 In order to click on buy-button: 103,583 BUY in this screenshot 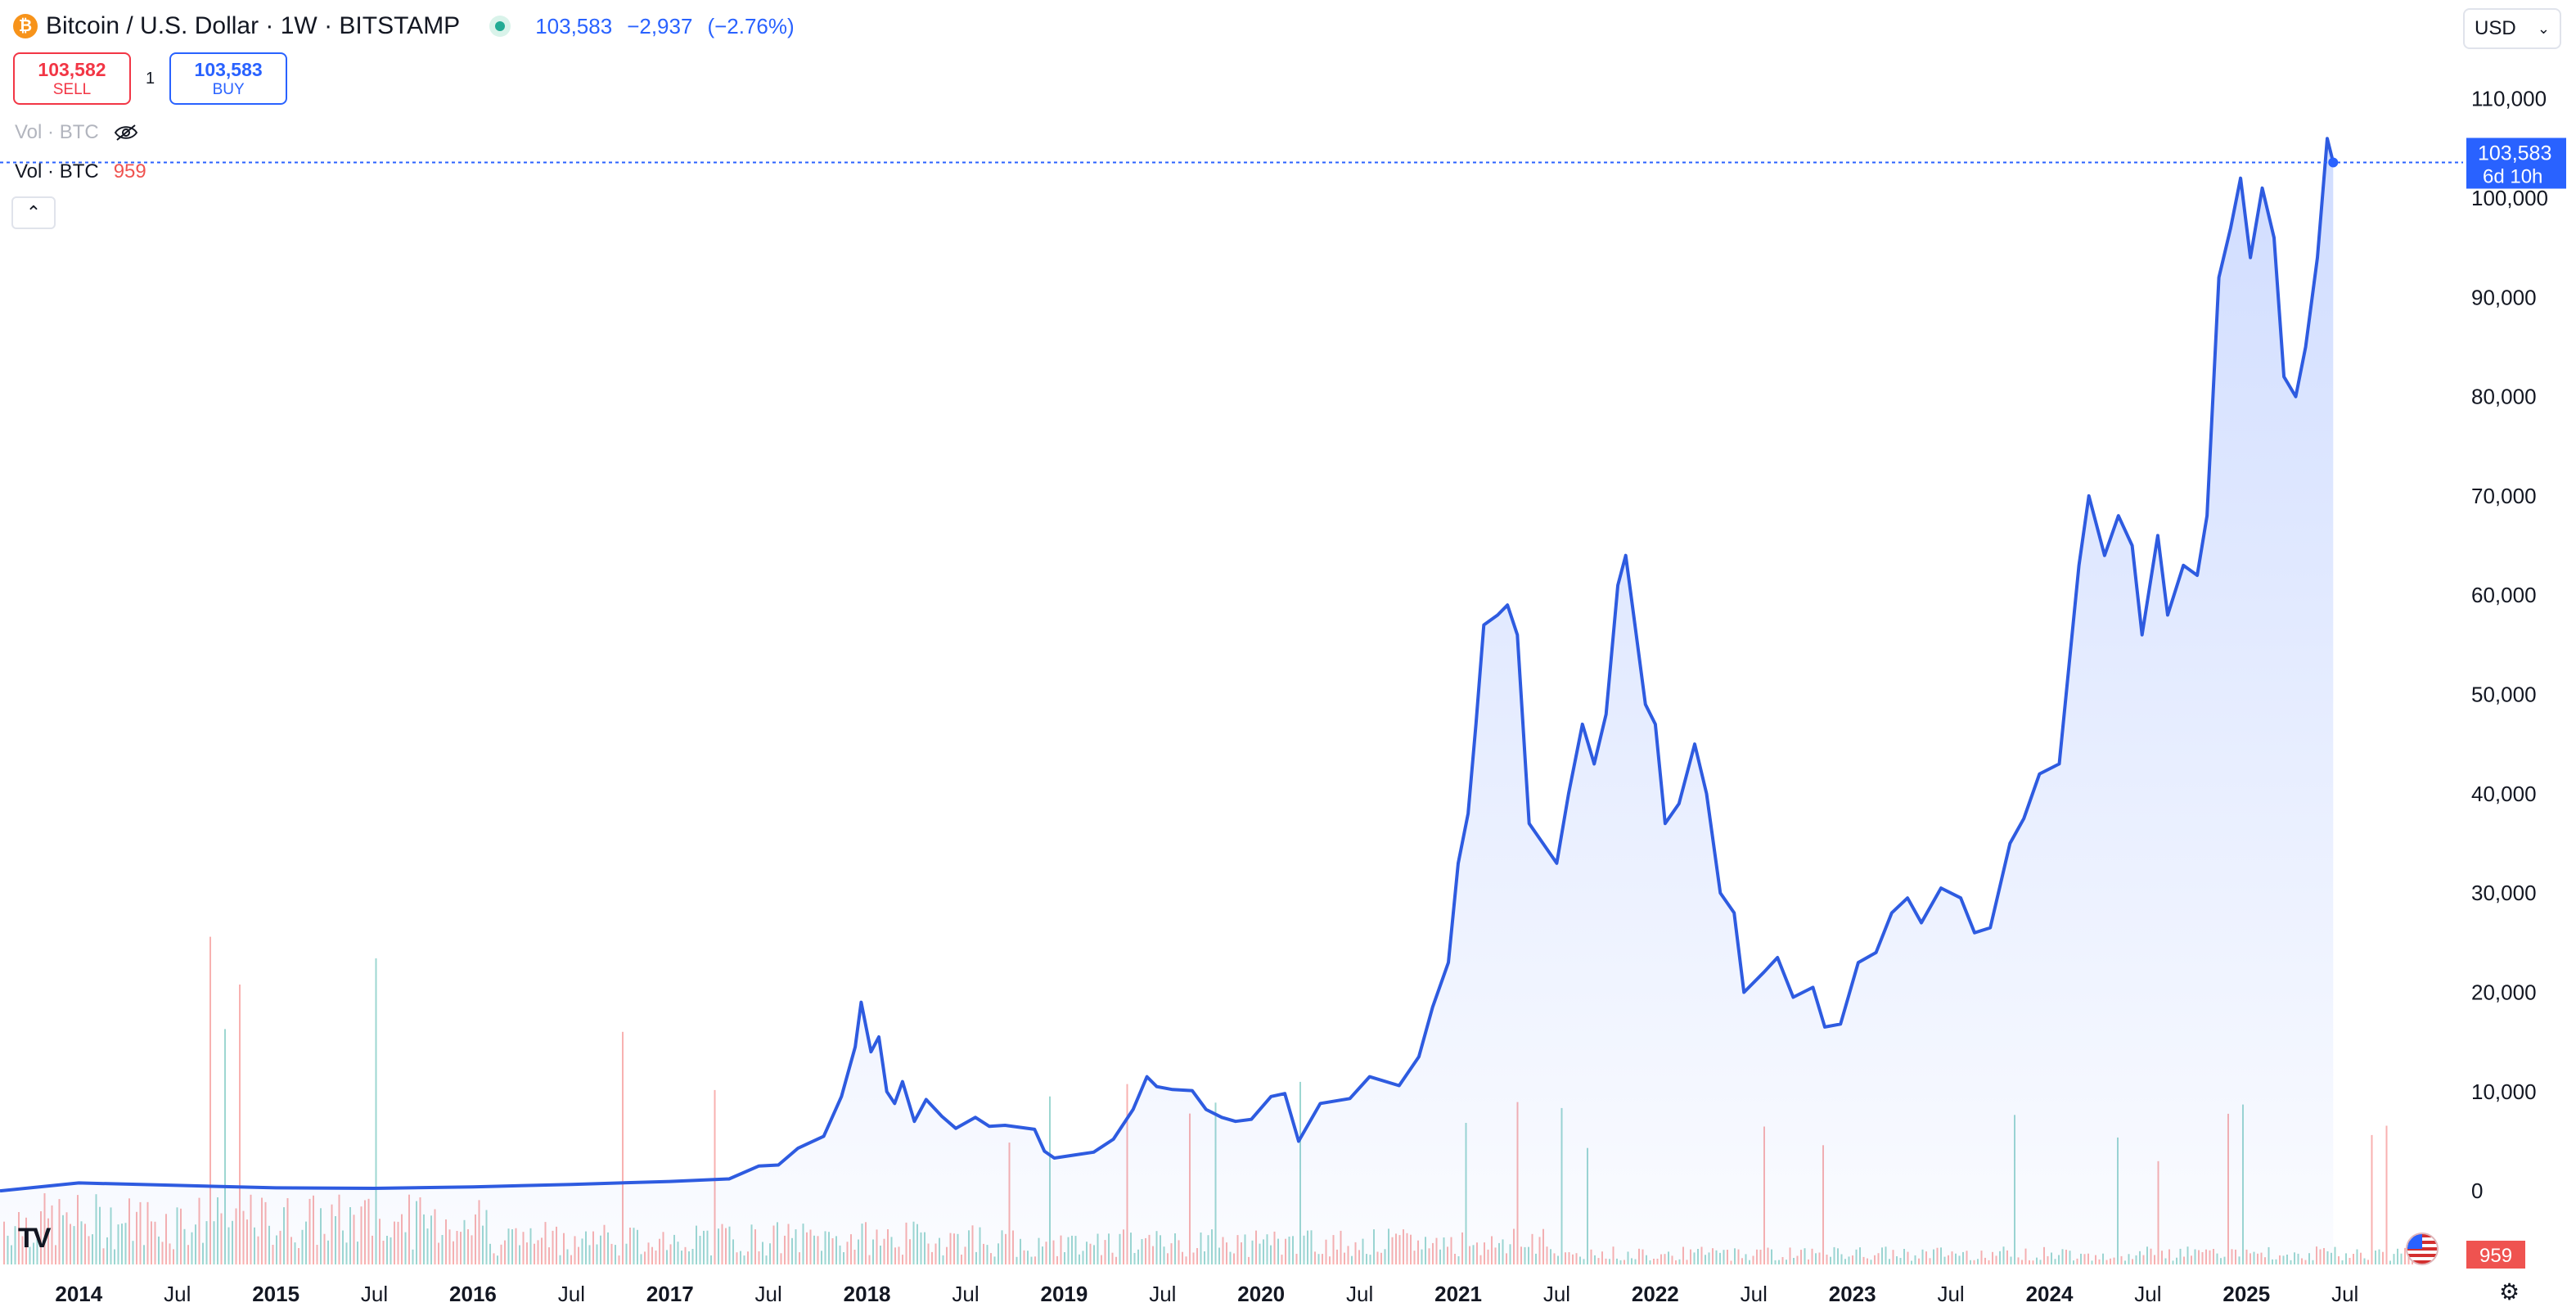, I will do `click(228, 78)`.